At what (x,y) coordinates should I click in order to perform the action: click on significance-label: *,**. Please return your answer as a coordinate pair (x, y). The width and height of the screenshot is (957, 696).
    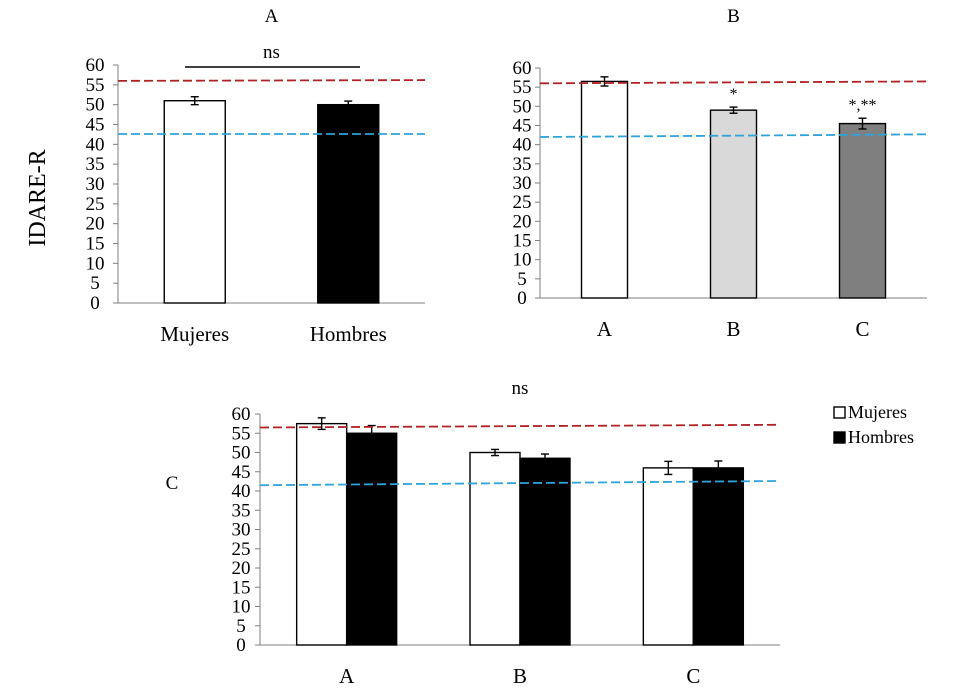
    Looking at the image, I should click on (863, 105).